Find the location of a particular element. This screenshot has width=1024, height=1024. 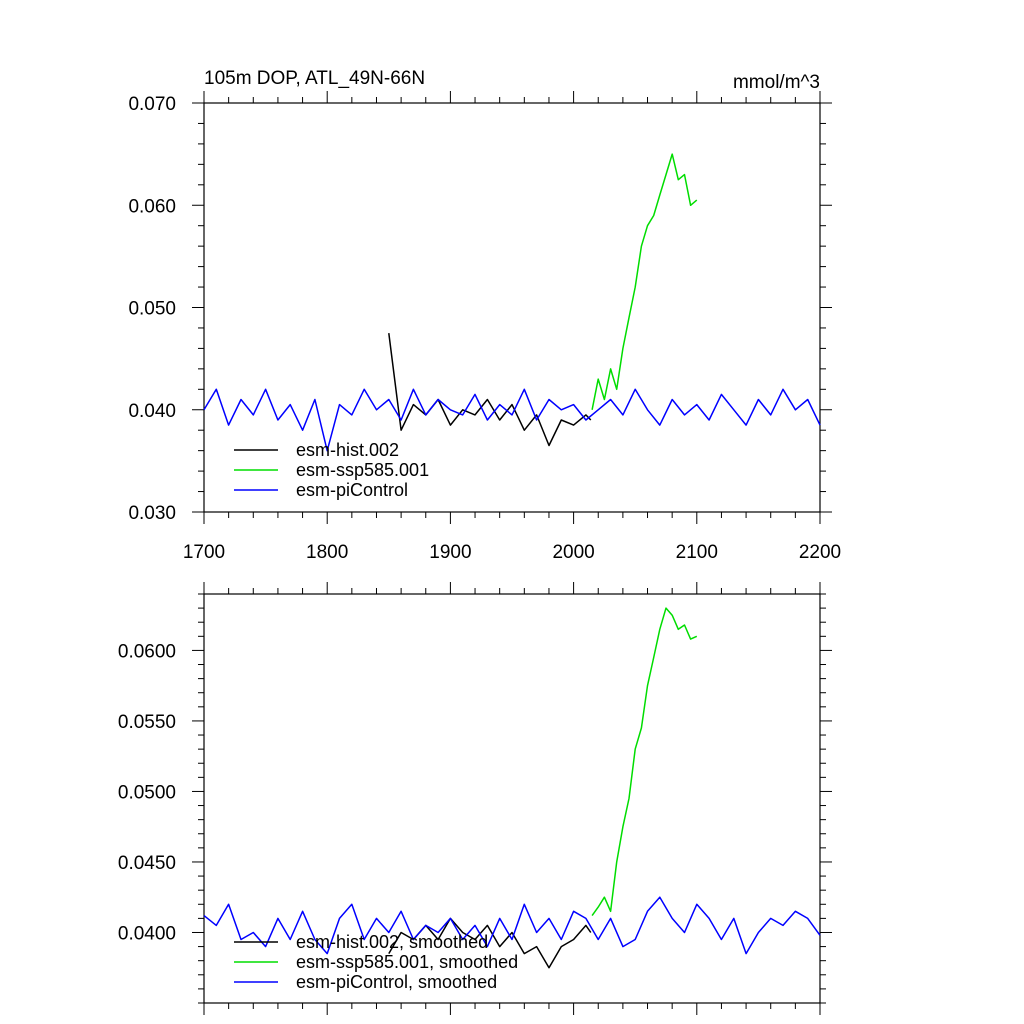

bottom-series-line-esm-picontrol-smoothed is located at coordinates (512, 925).